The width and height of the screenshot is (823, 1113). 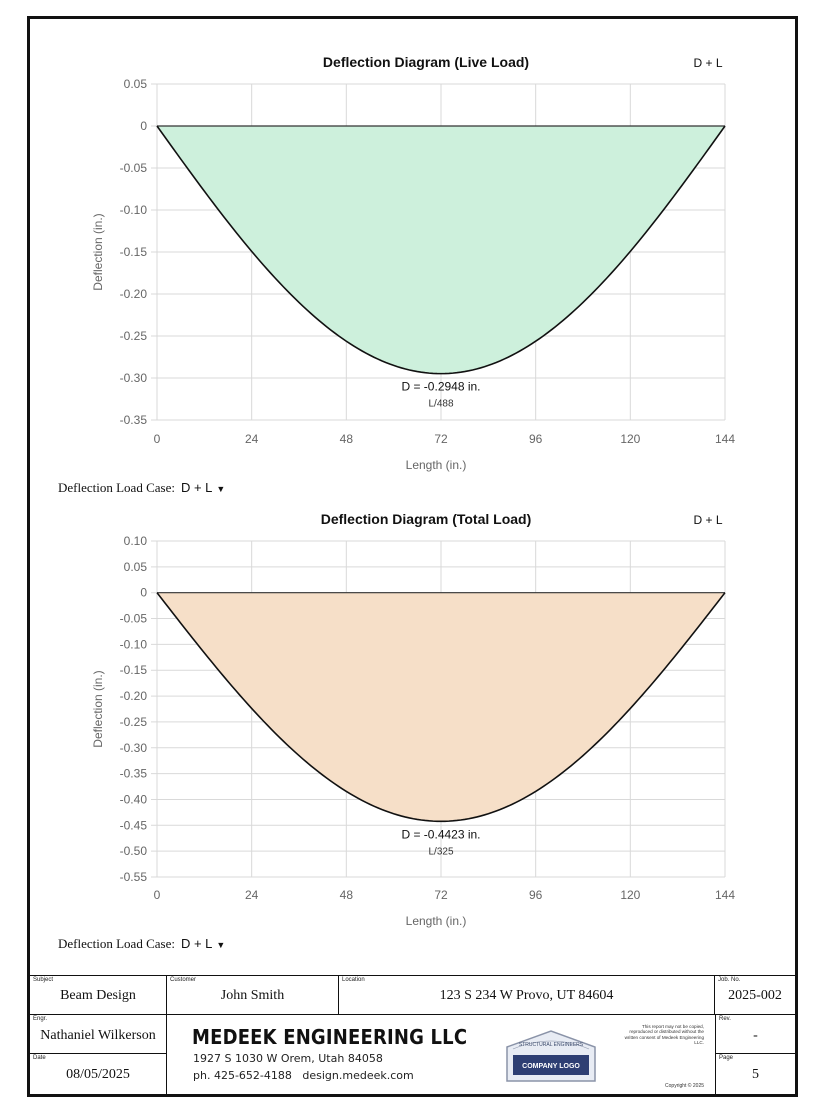 What do you see at coordinates (440, 834) in the screenshot?
I see `max-deflection-label: D = -0.4423 in.` at bounding box center [440, 834].